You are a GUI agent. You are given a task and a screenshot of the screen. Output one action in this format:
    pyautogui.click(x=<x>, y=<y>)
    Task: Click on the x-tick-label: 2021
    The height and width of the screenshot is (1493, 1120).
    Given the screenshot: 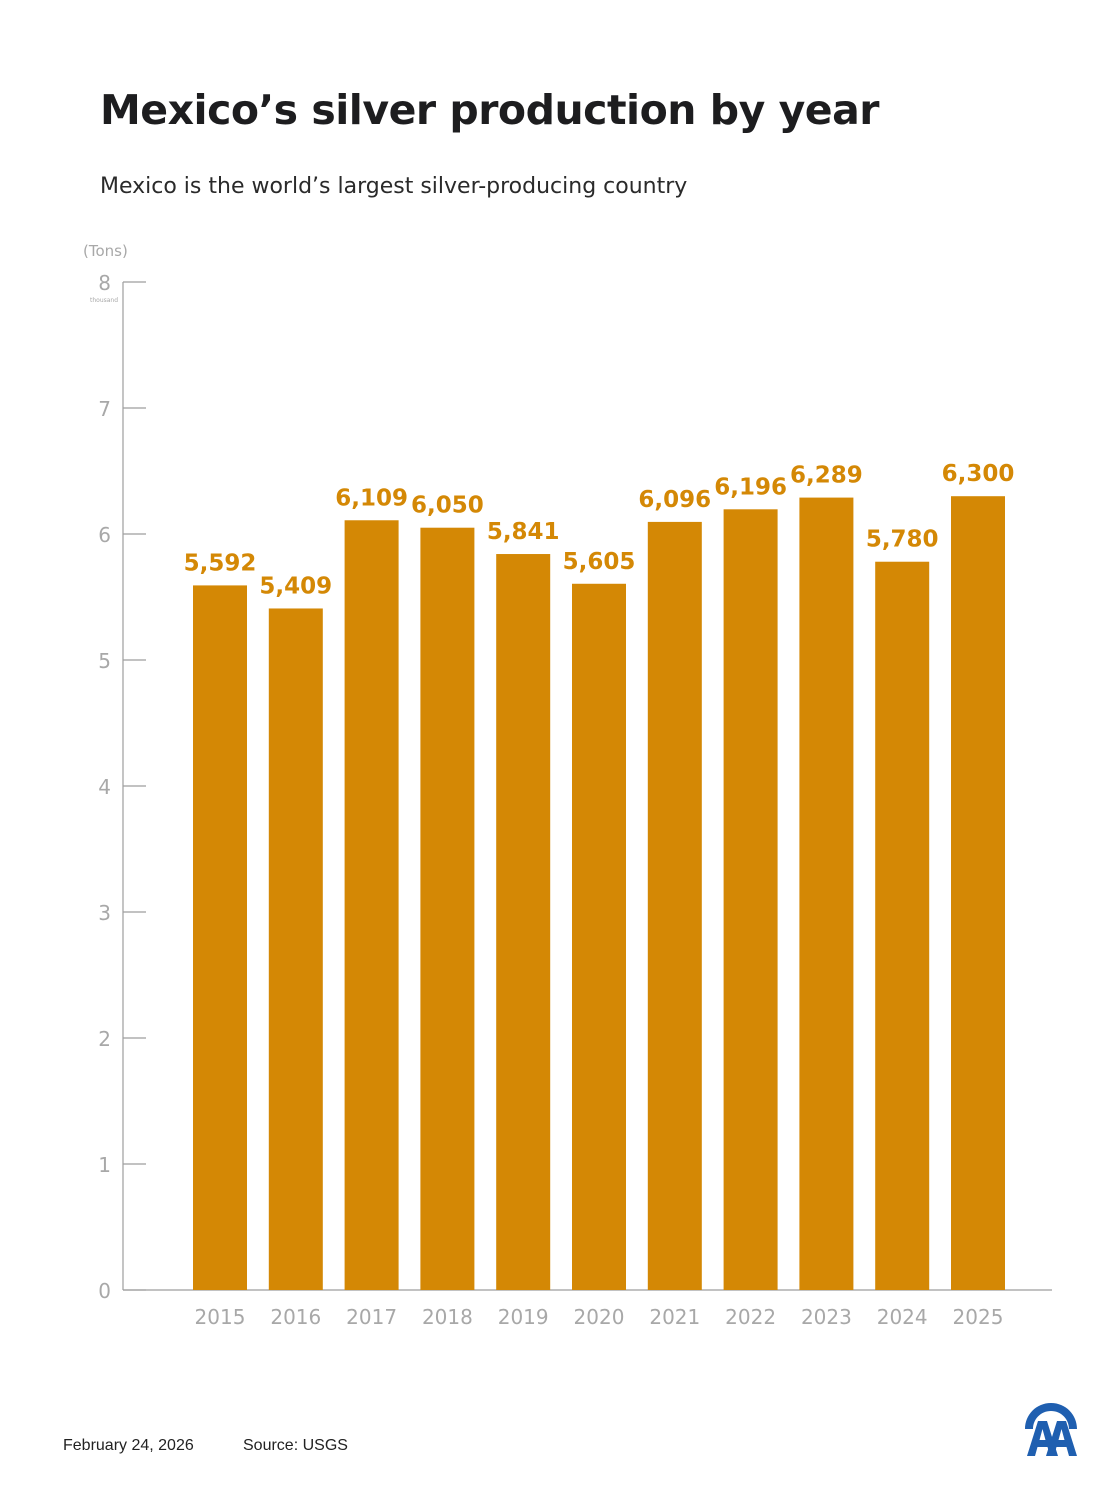 What is the action you would take?
    pyautogui.click(x=674, y=1317)
    